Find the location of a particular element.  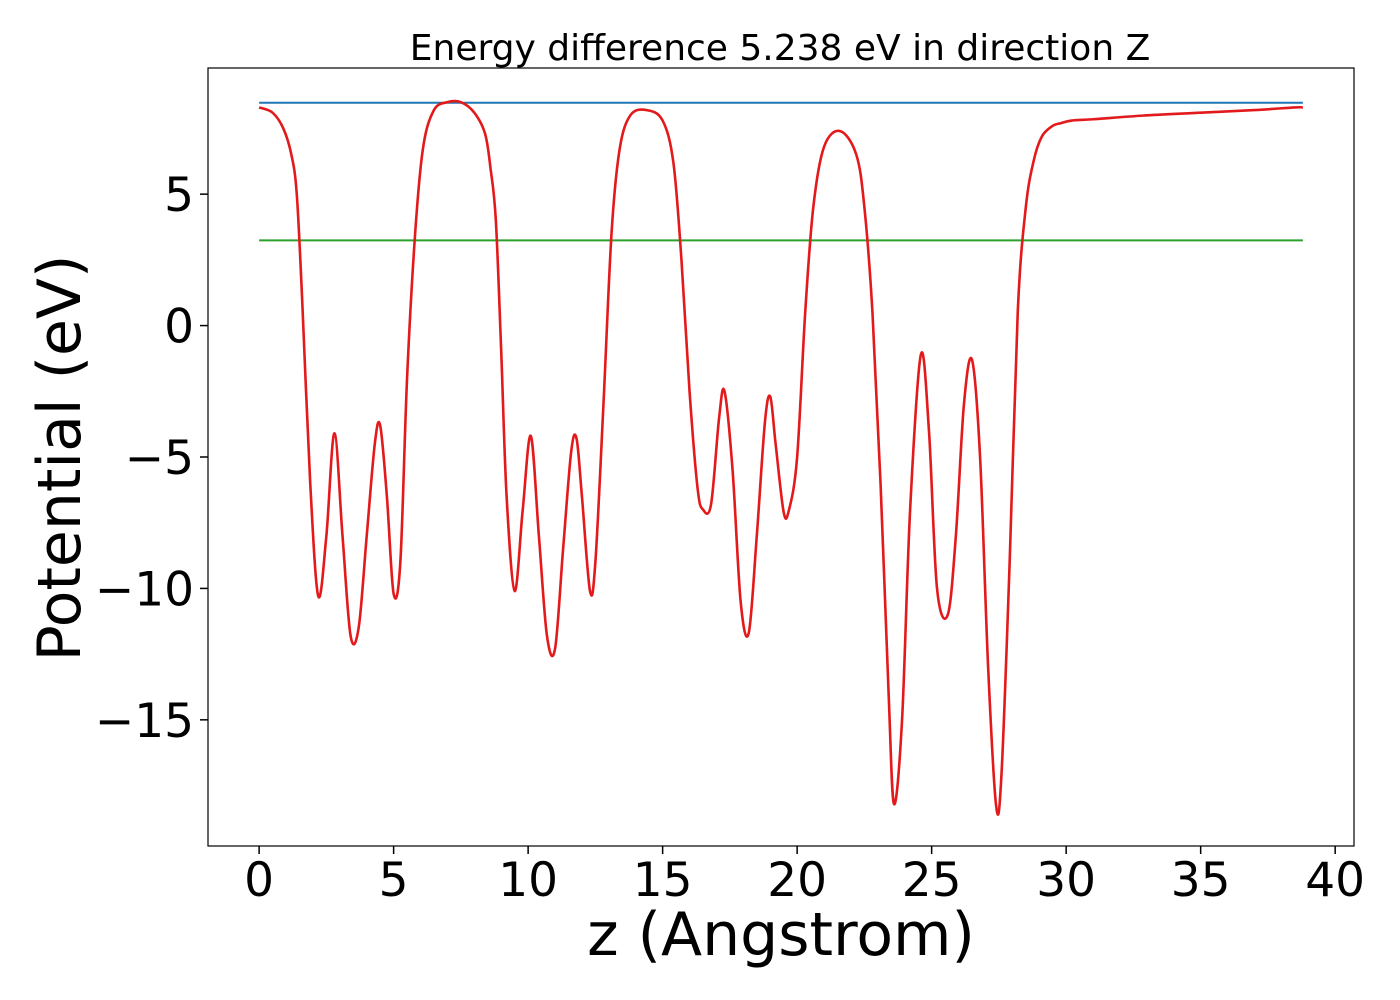

y-axis-ticks: 5 0 −5 −10 −15 is located at coordinates (151, 458).